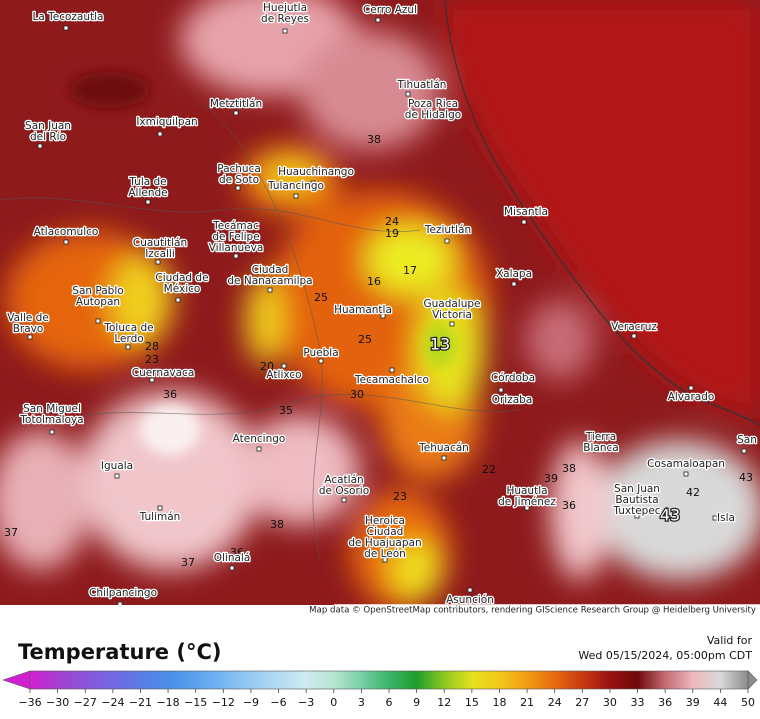 This screenshot has width=760, height=719. Describe the element at coordinates (286, 410) in the screenshot. I see `contour-label: 35` at that location.